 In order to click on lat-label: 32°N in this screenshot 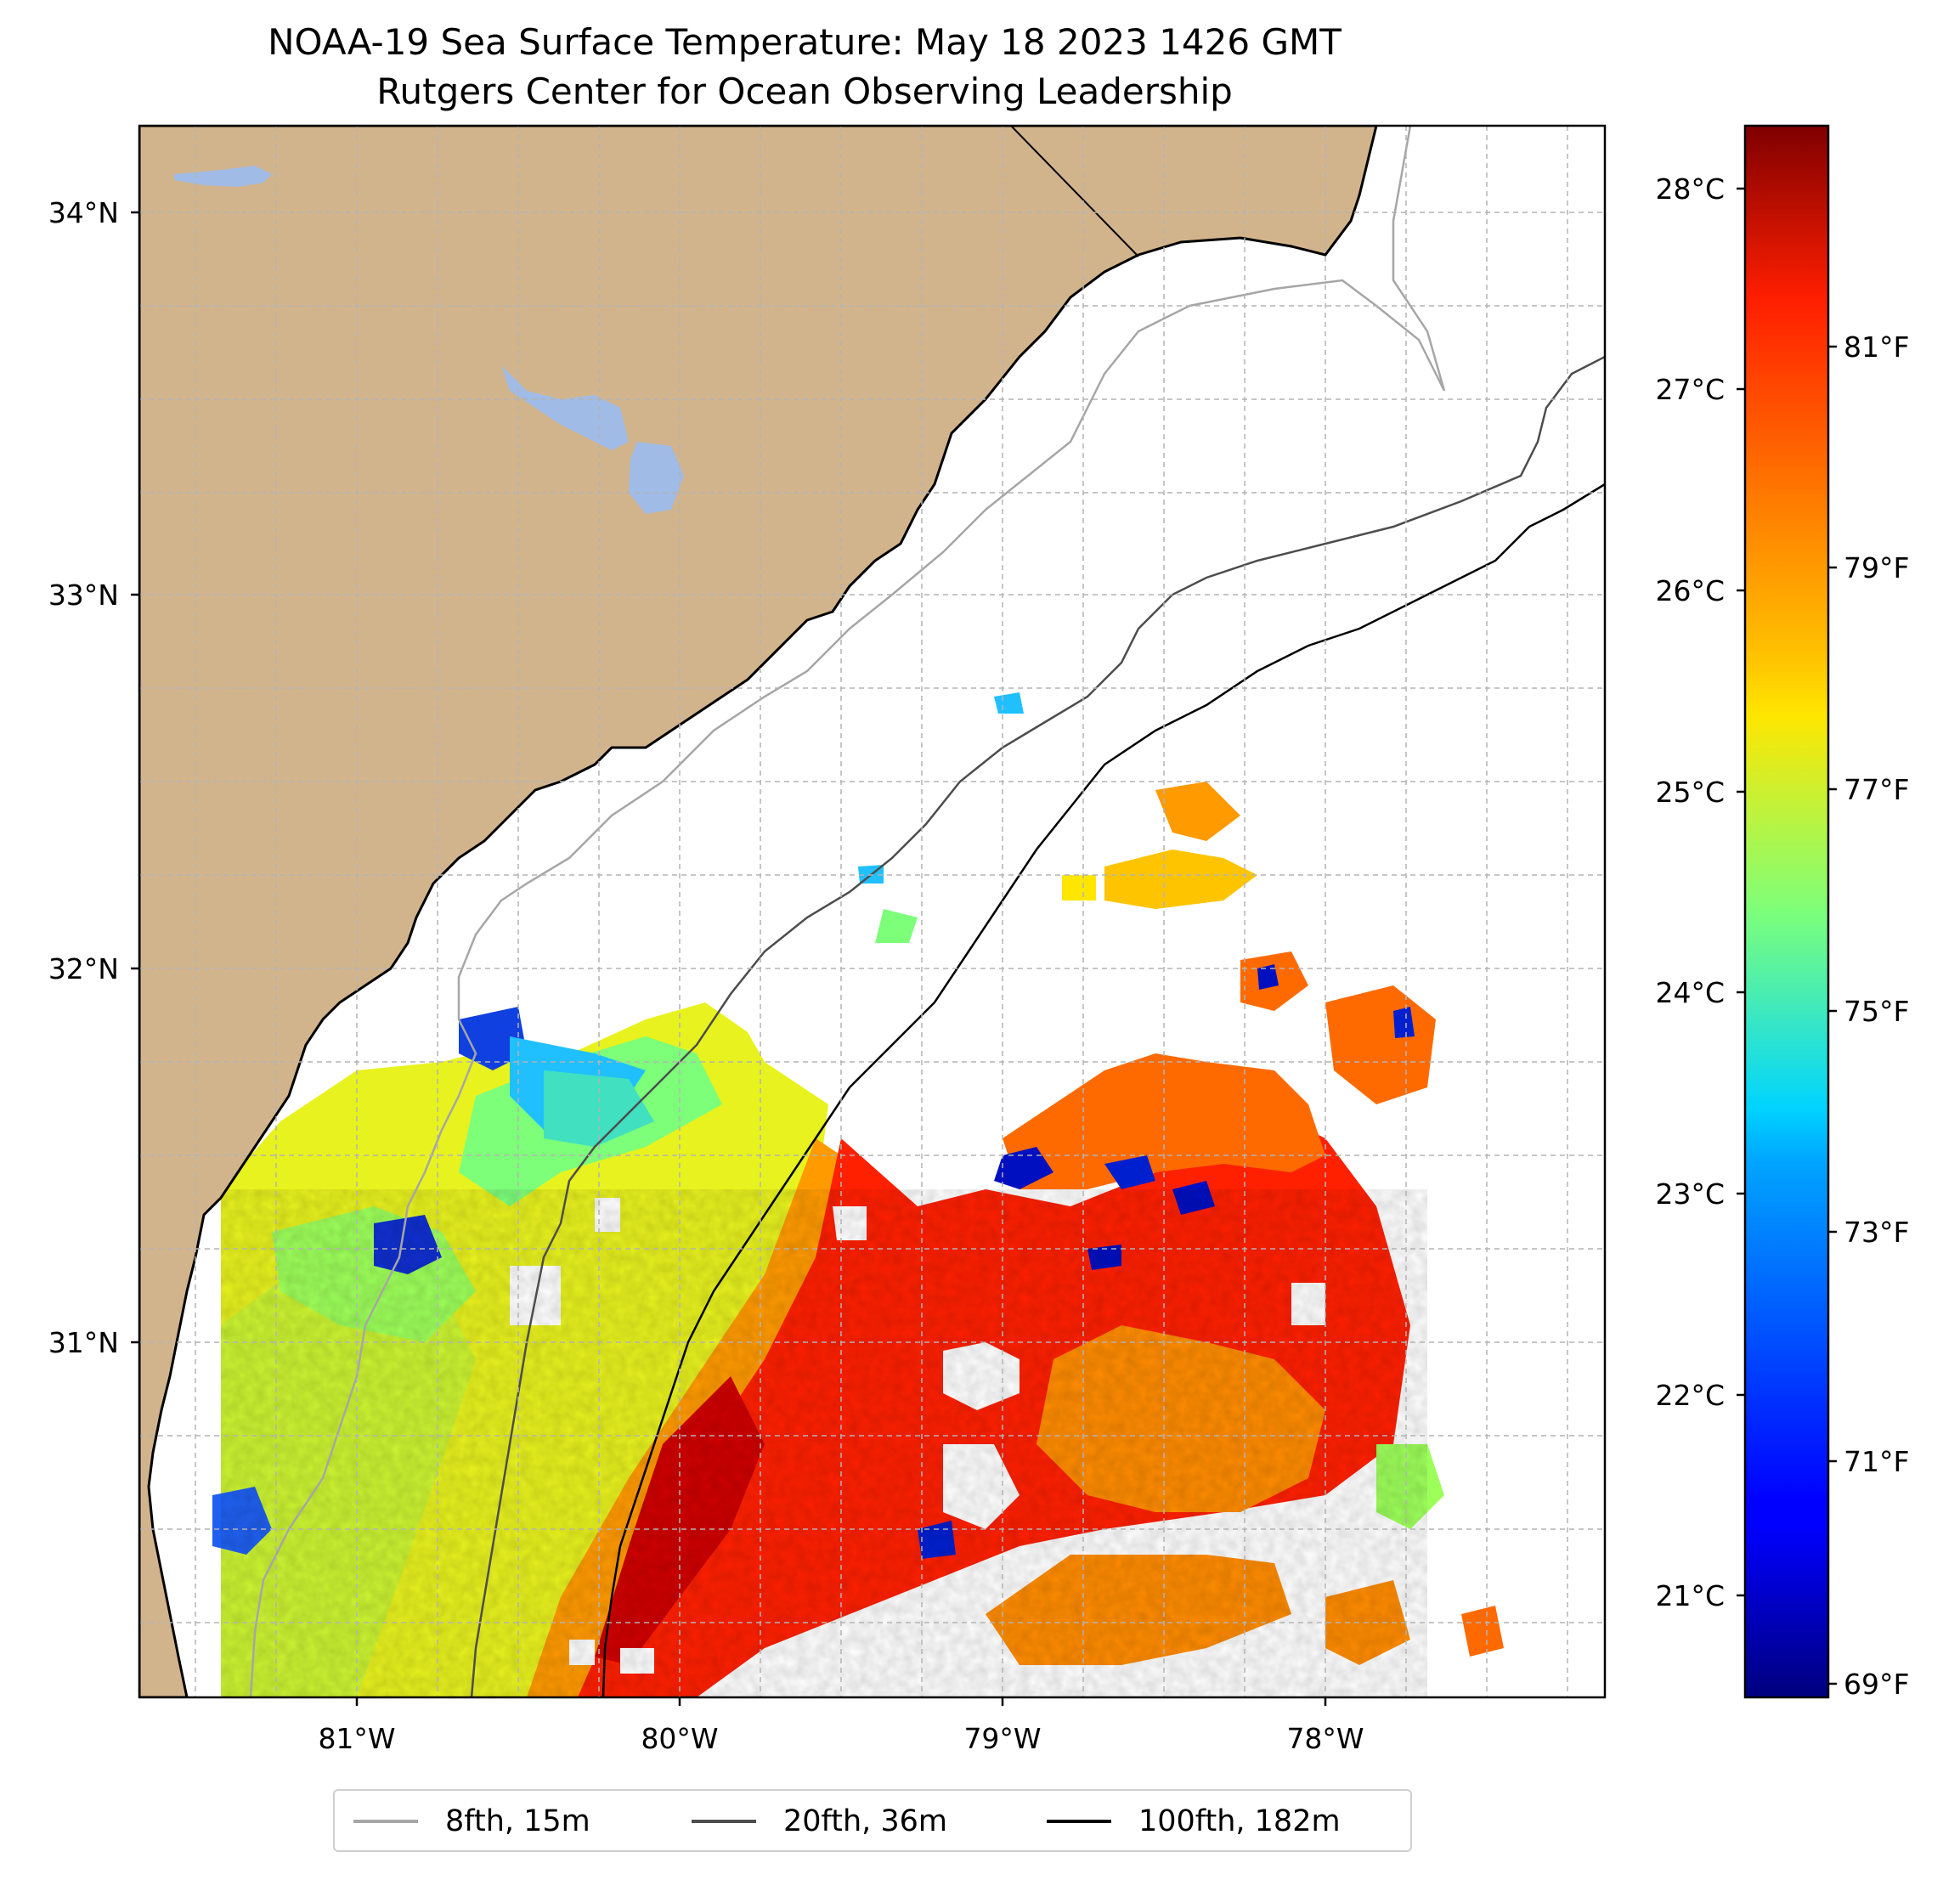, I will do `click(84, 968)`.